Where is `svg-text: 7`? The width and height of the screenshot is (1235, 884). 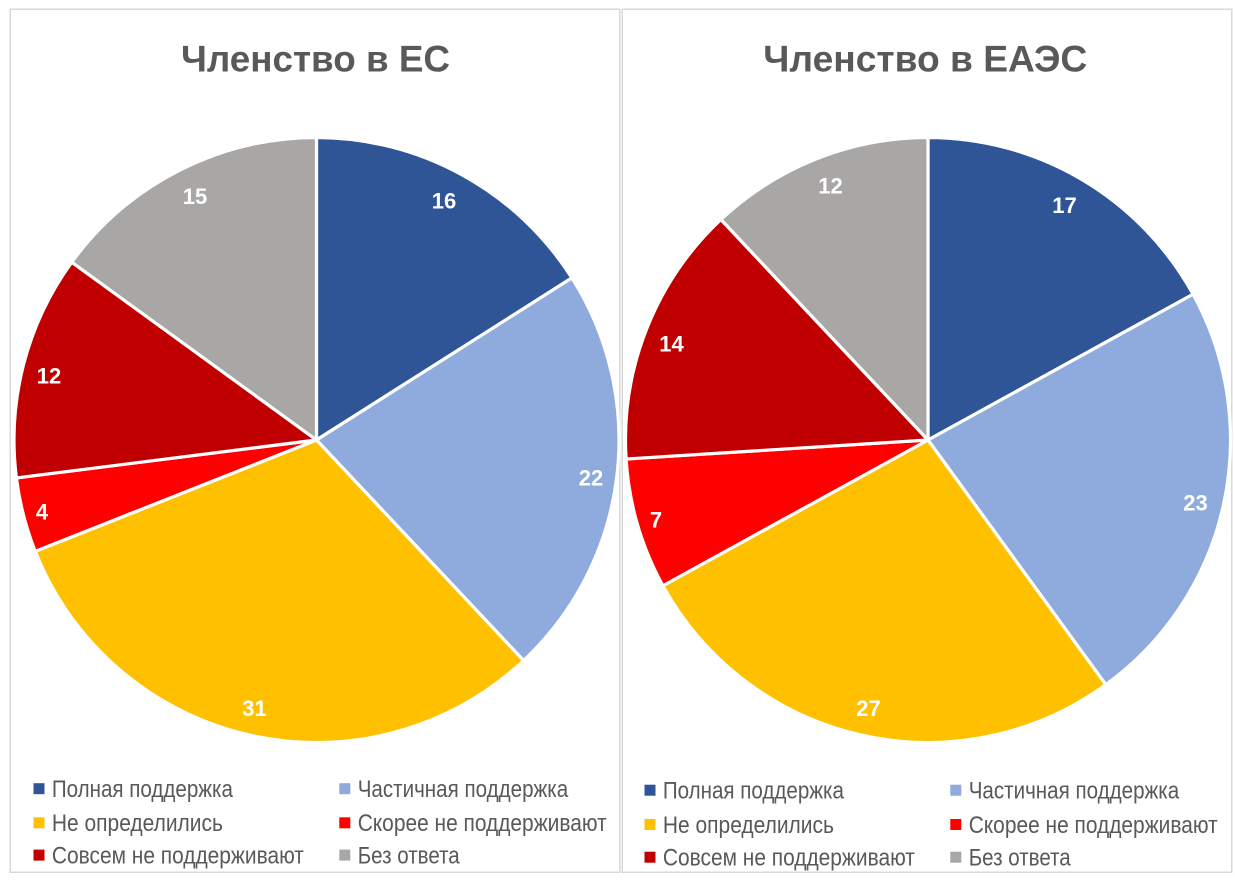
svg-text: 7 is located at coordinates (656, 520).